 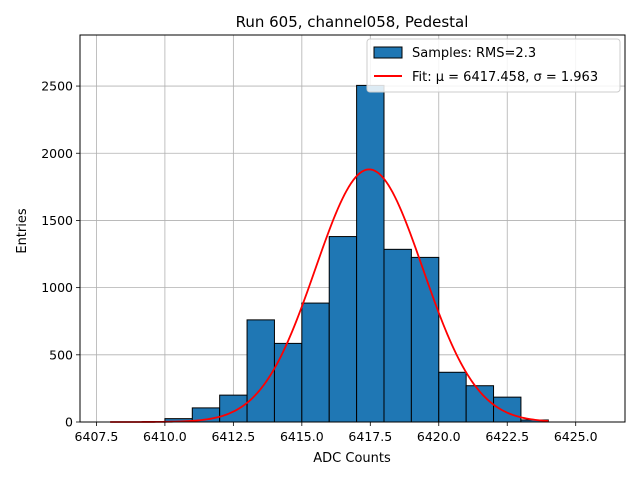 I want to click on y-tick-label: 2500, so click(x=57, y=86).